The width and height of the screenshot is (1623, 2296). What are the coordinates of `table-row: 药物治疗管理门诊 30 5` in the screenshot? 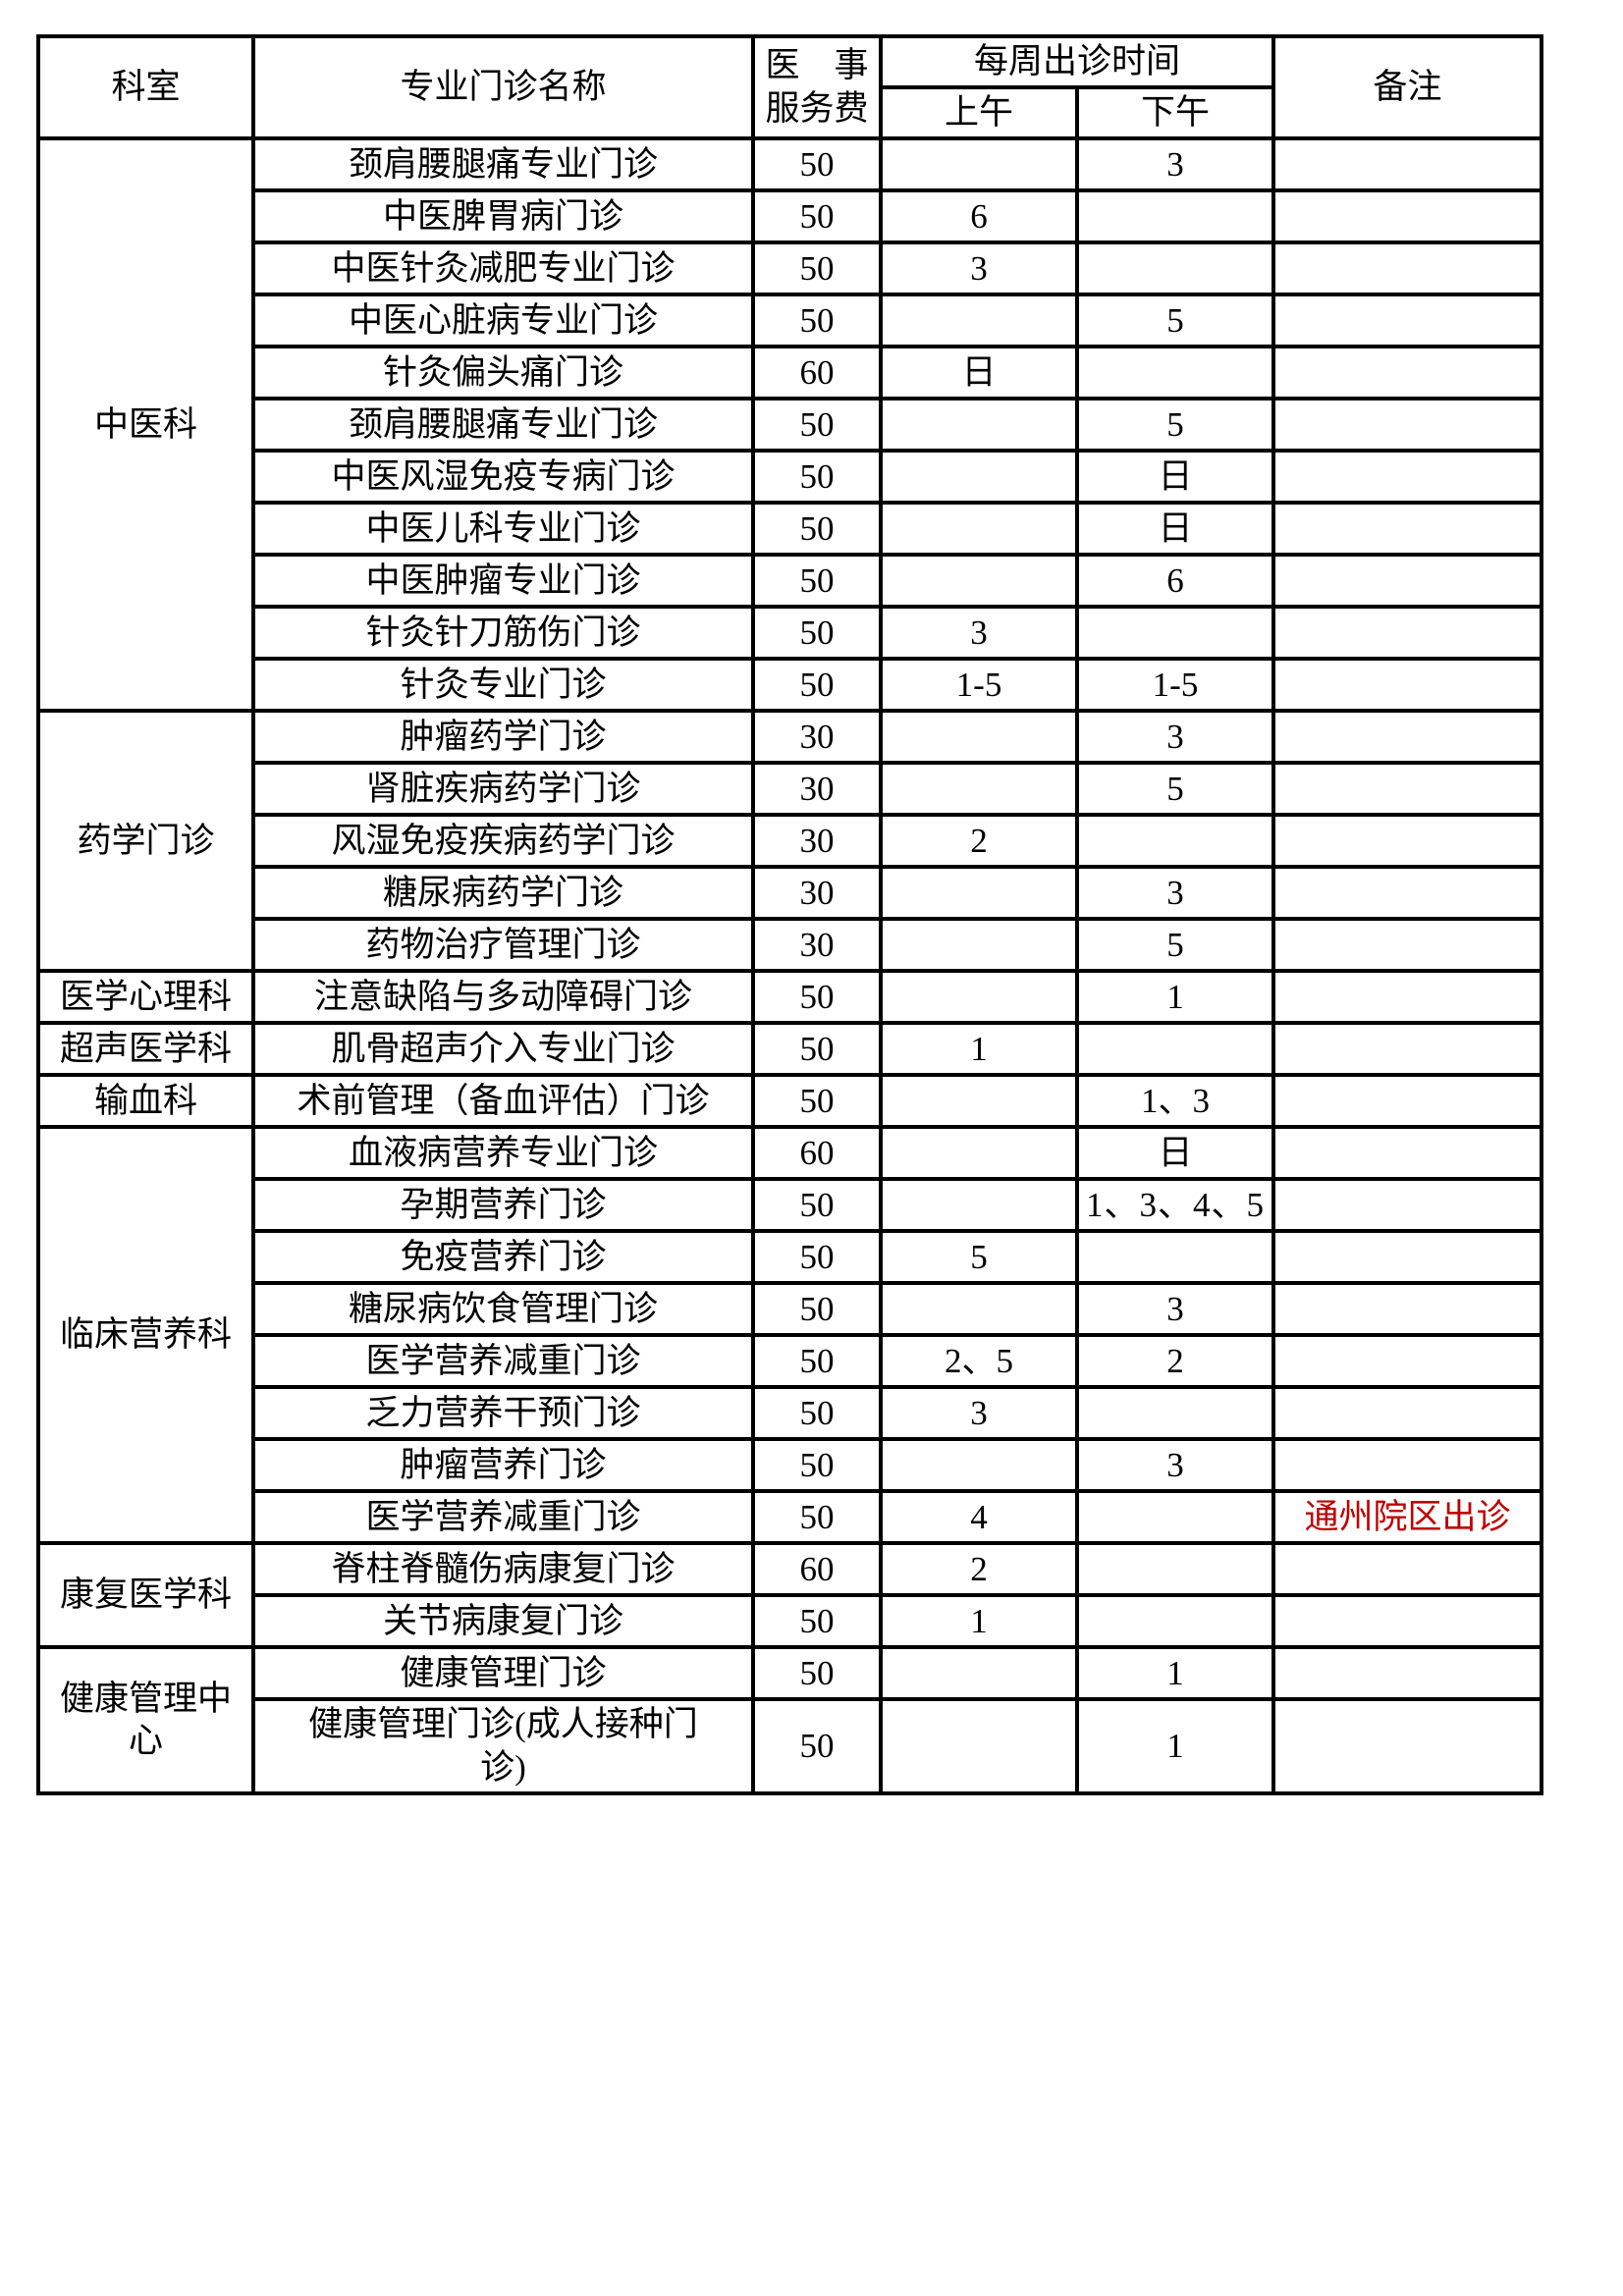 It's located at (791, 945).